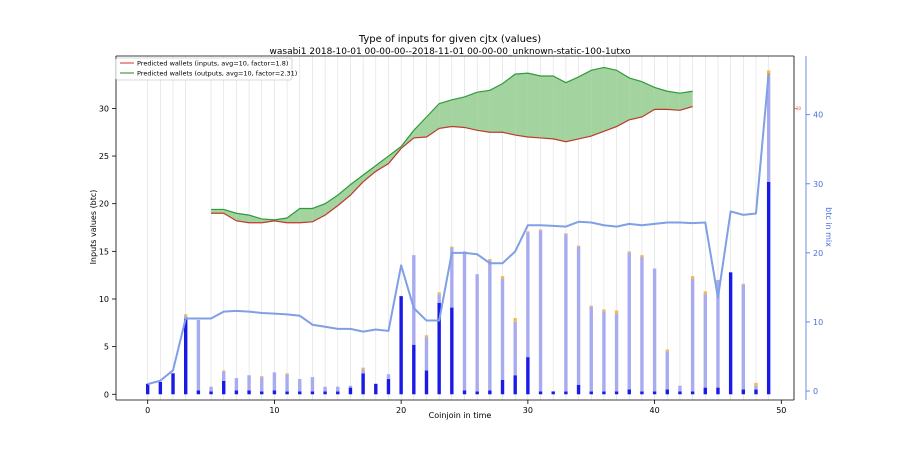  I want to click on x-tick-label: 0, so click(147, 410).